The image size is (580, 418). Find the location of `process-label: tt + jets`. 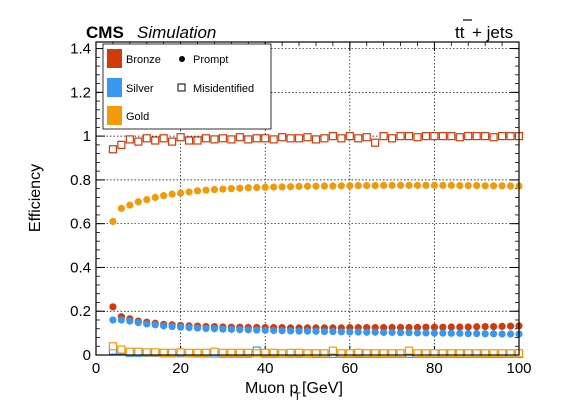

process-label: tt + jets is located at coordinates (484, 30).